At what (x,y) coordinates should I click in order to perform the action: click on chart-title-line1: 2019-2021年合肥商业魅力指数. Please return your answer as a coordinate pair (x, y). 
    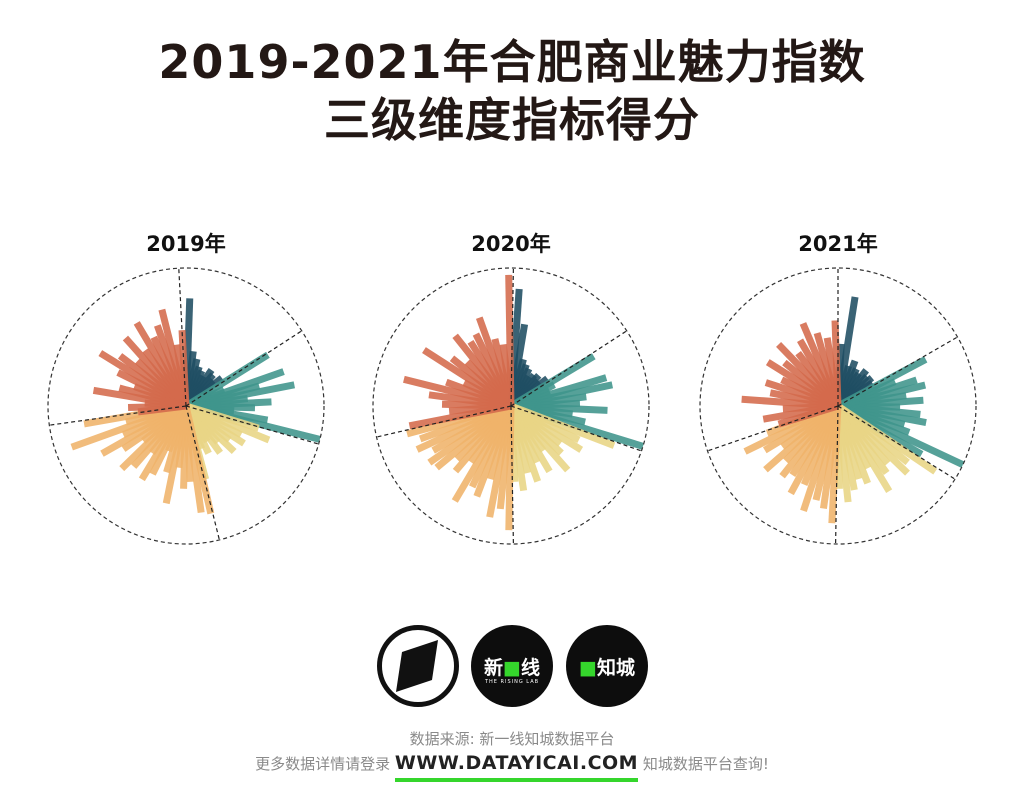
    Looking at the image, I should click on (512, 62).